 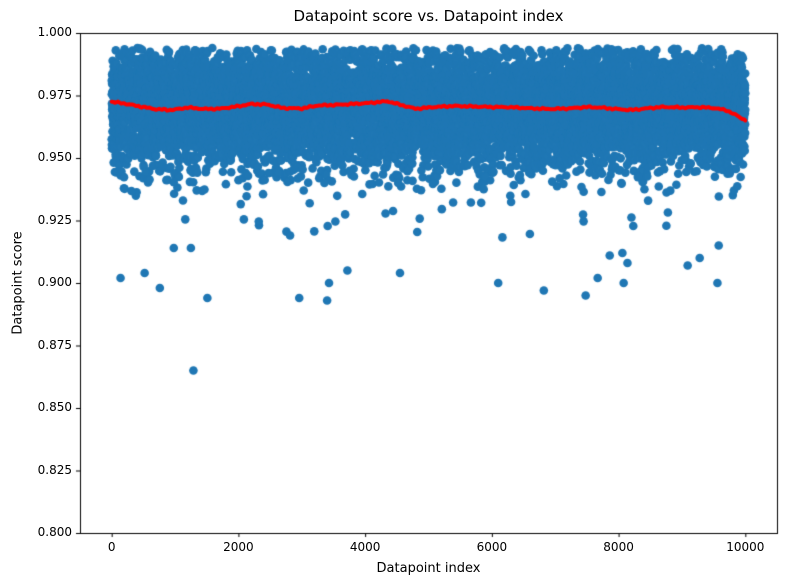 What do you see at coordinates (54, 344) in the screenshot?
I see `y-tick-label: 0.875` at bounding box center [54, 344].